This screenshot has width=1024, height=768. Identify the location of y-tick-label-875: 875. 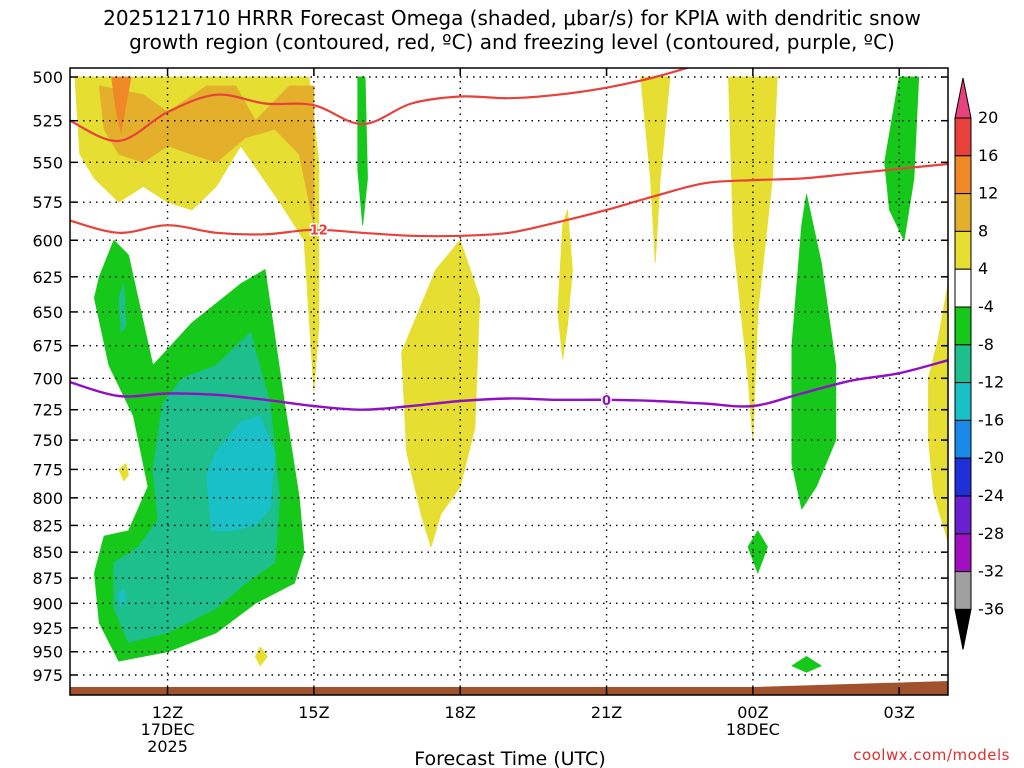
(47, 578).